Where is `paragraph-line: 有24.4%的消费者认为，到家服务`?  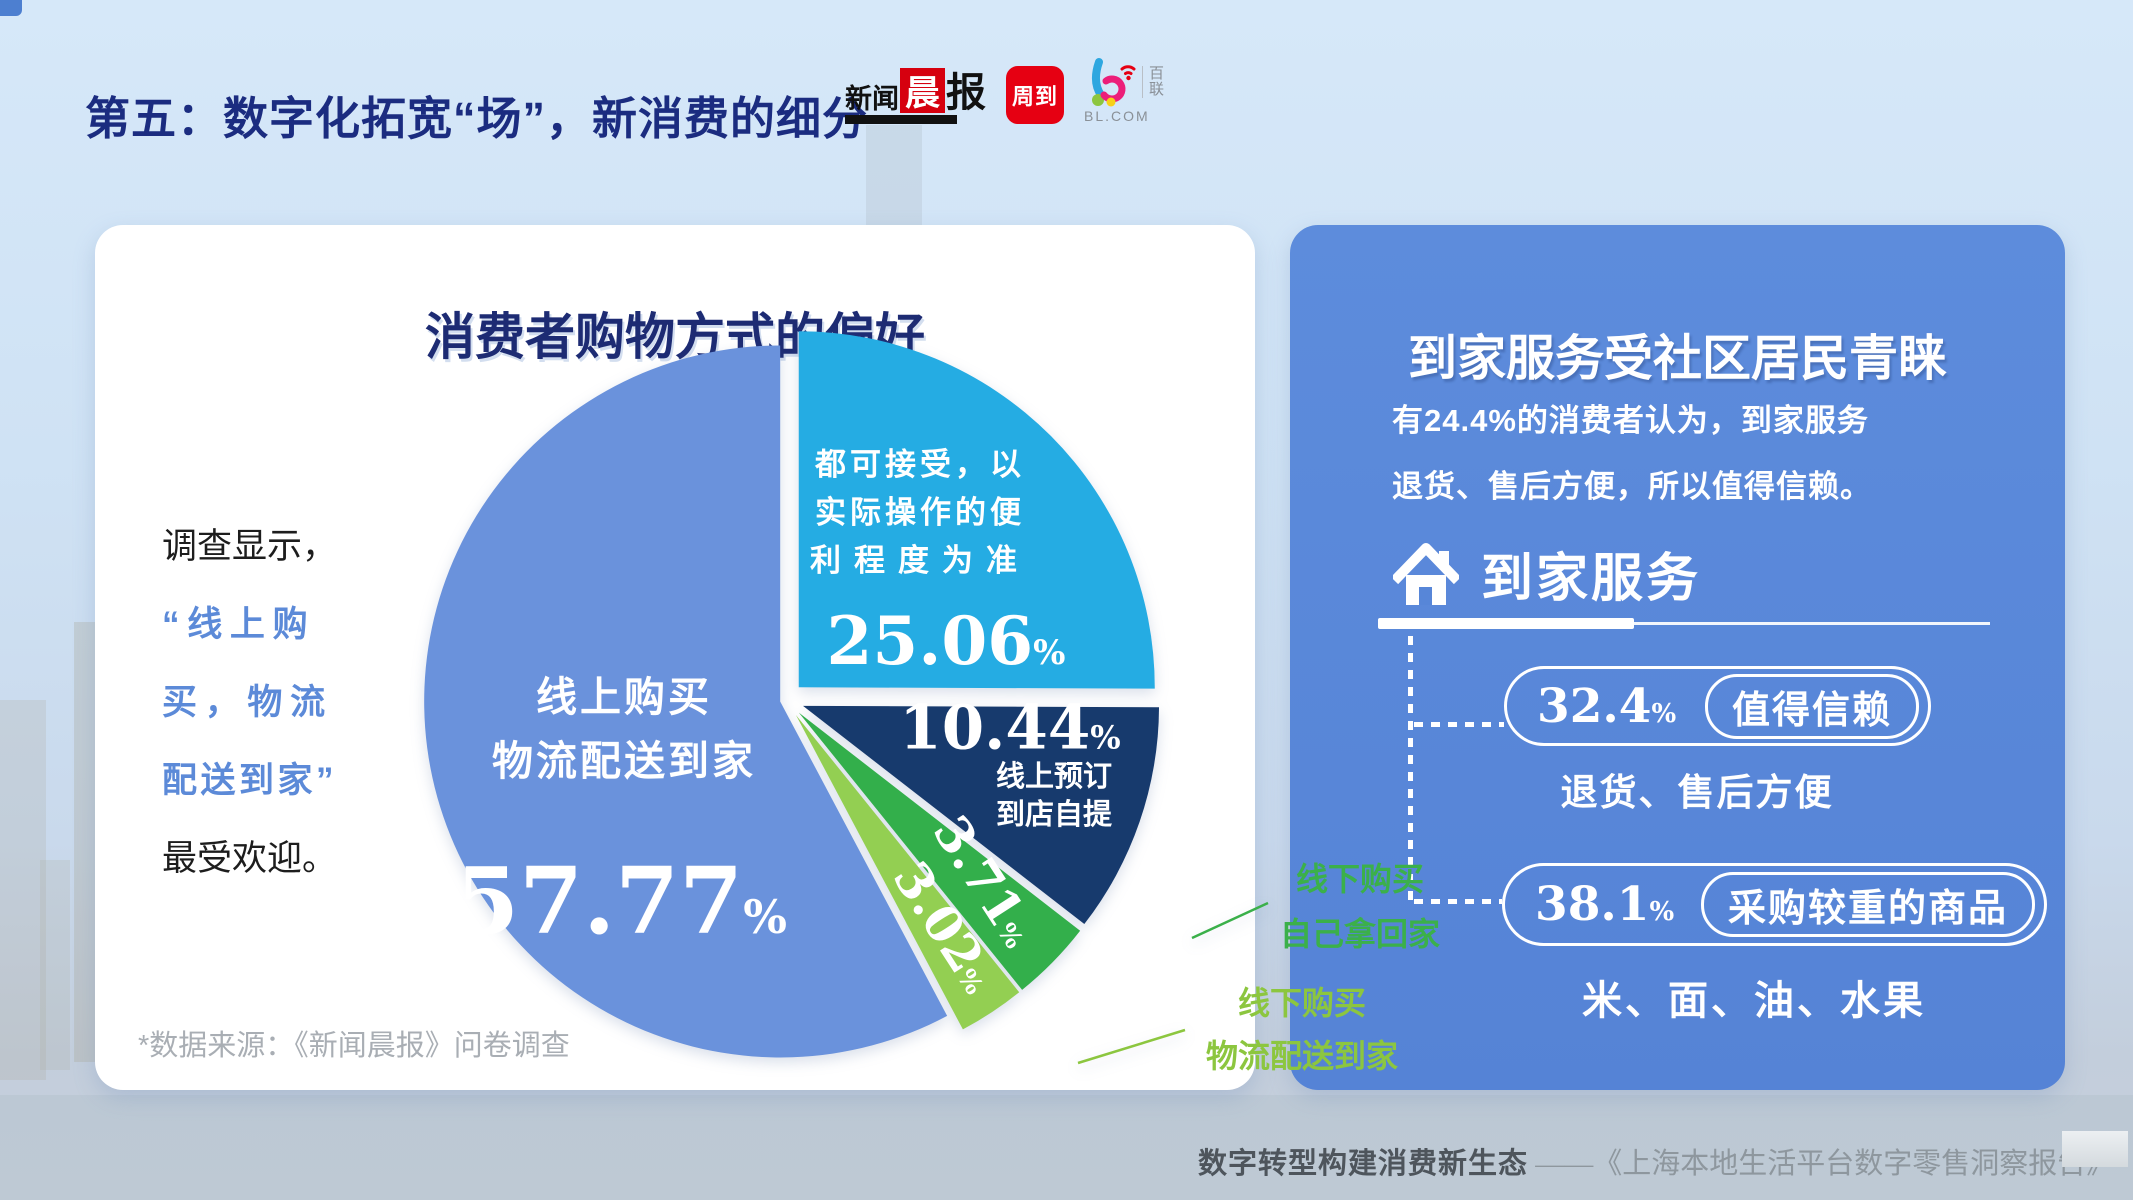 paragraph-line: 有24.4%的消费者认为，到家服务 is located at coordinates (1630, 420).